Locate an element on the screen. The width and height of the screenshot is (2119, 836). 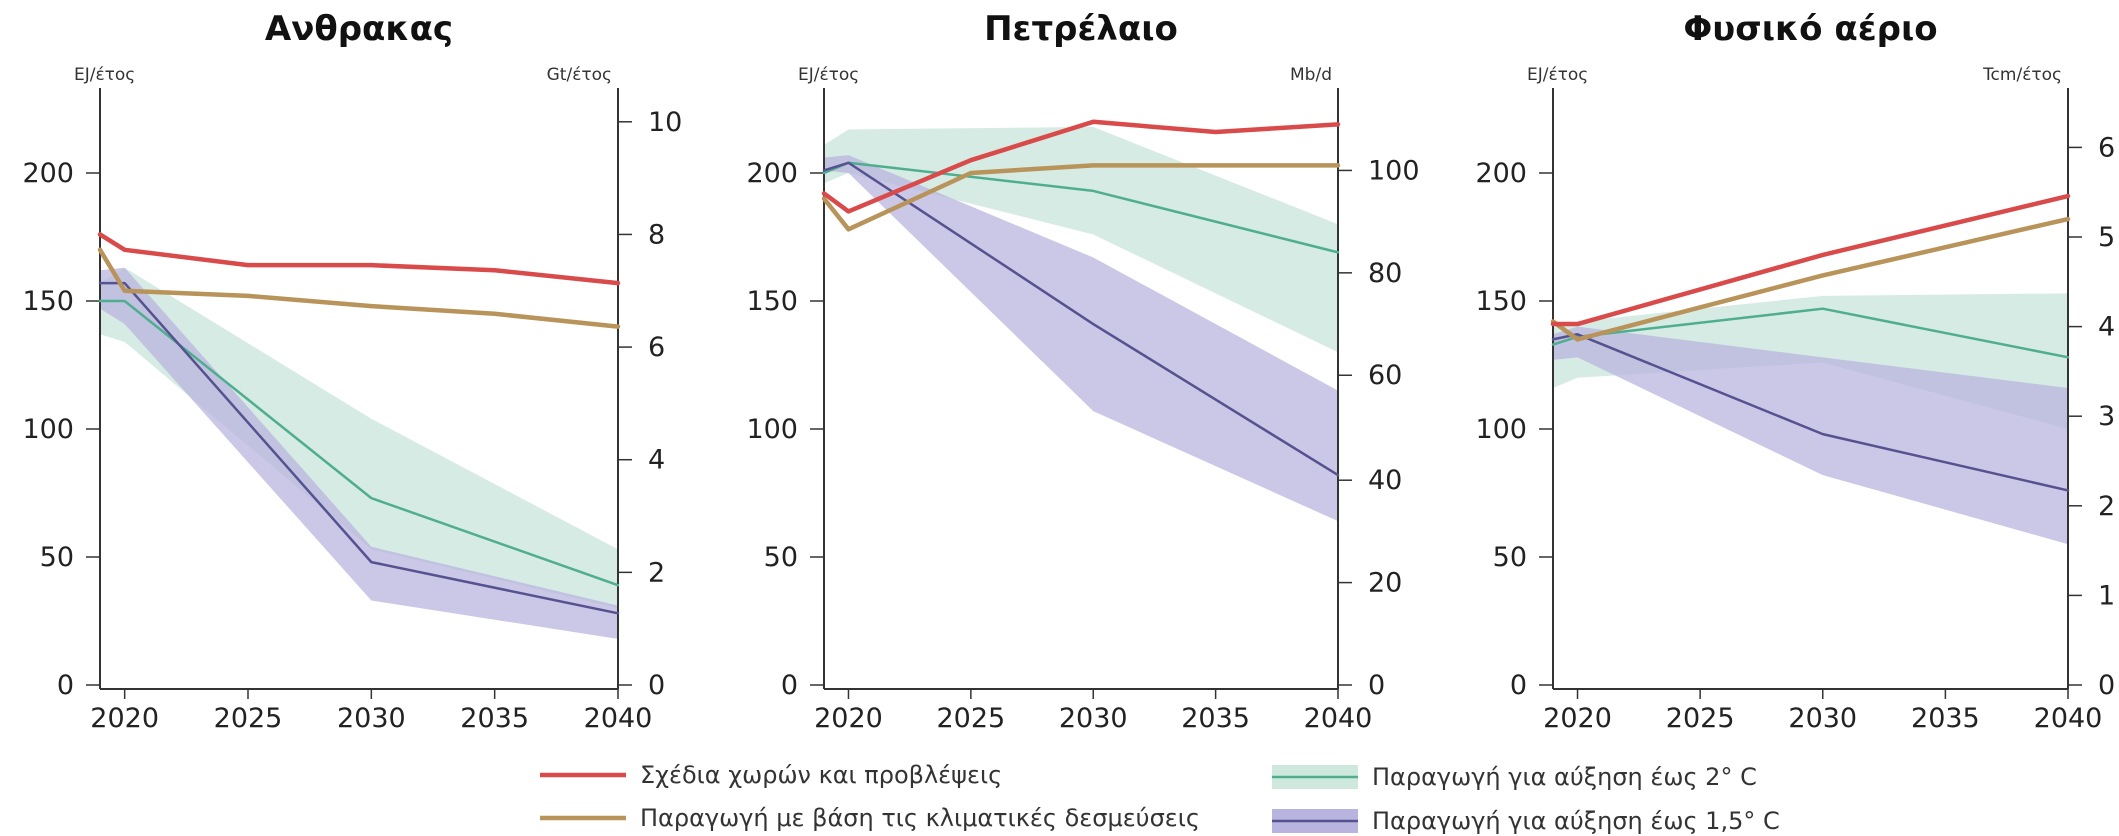
band-2c is located at coordinates (359, 438).